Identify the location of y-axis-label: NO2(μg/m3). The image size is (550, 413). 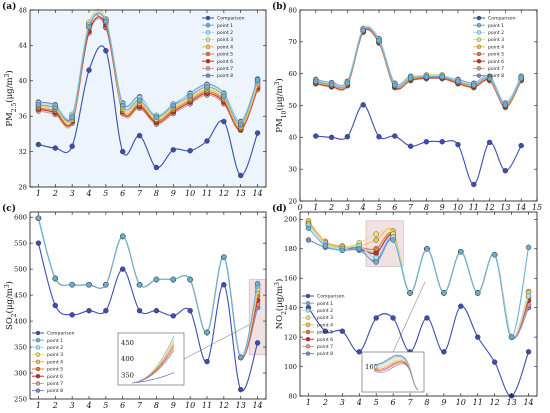
(281, 304).